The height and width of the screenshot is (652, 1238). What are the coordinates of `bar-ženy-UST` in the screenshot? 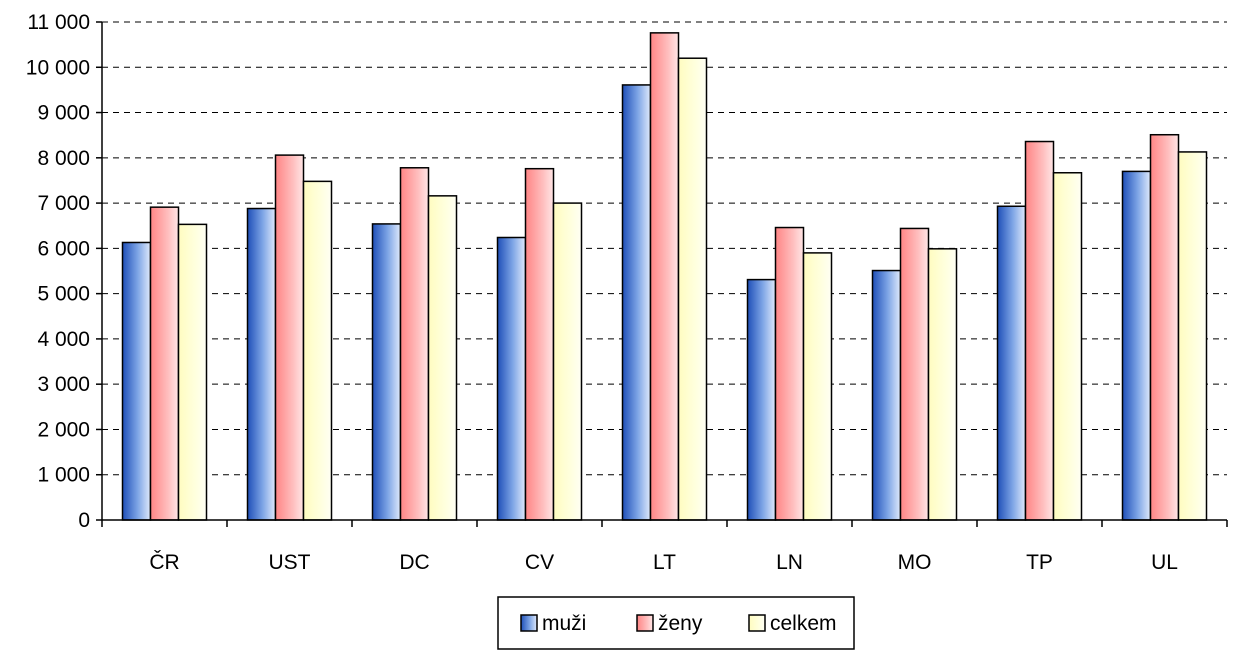 It's located at (289, 337).